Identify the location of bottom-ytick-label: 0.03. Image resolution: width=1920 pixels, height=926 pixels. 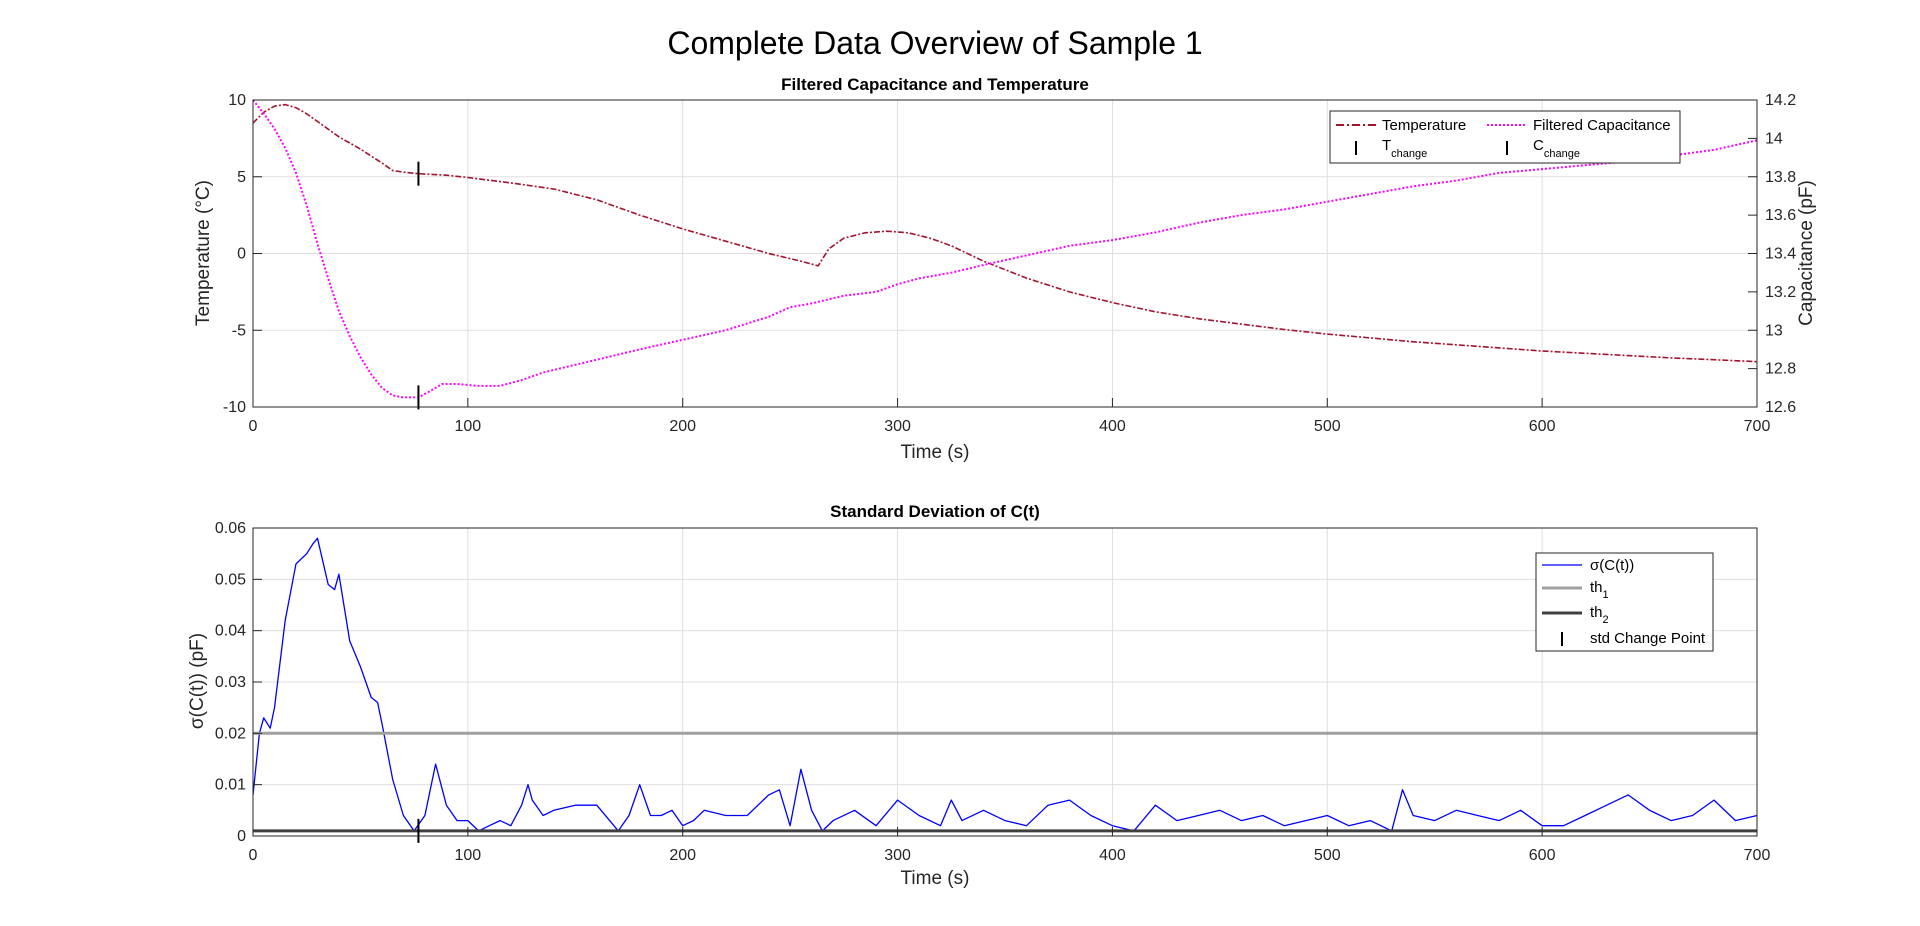
(230, 682).